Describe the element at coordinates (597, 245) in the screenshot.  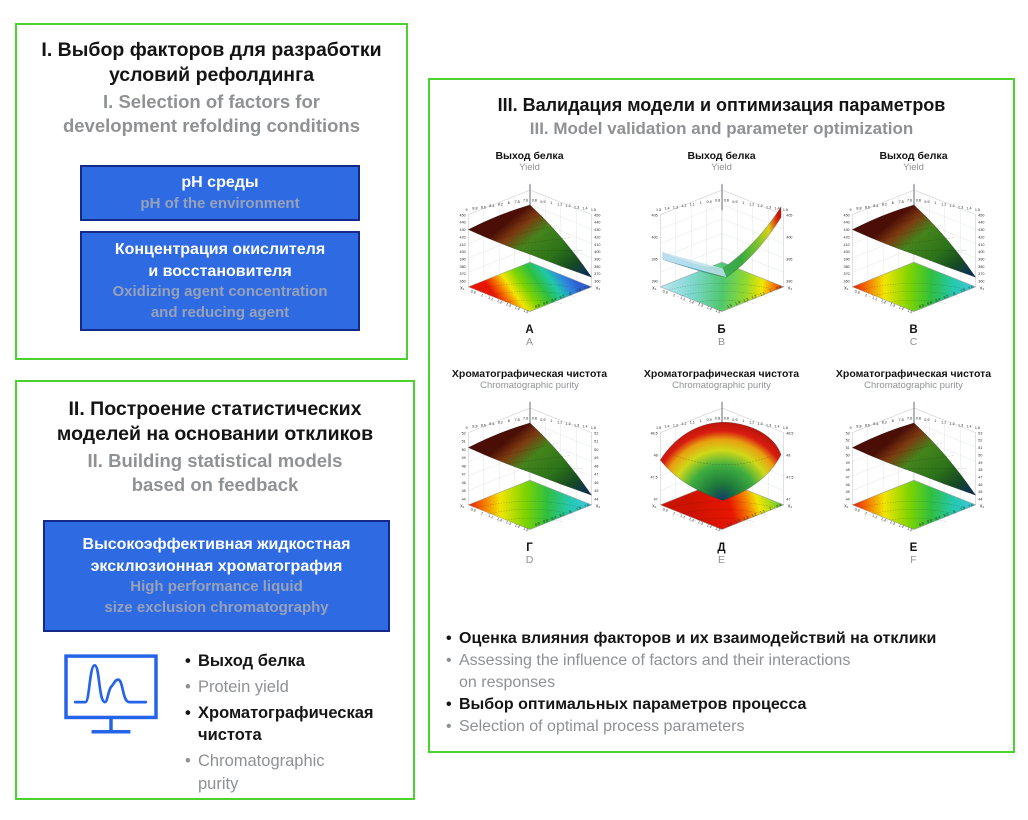
I see `svg-text: 410` at that location.